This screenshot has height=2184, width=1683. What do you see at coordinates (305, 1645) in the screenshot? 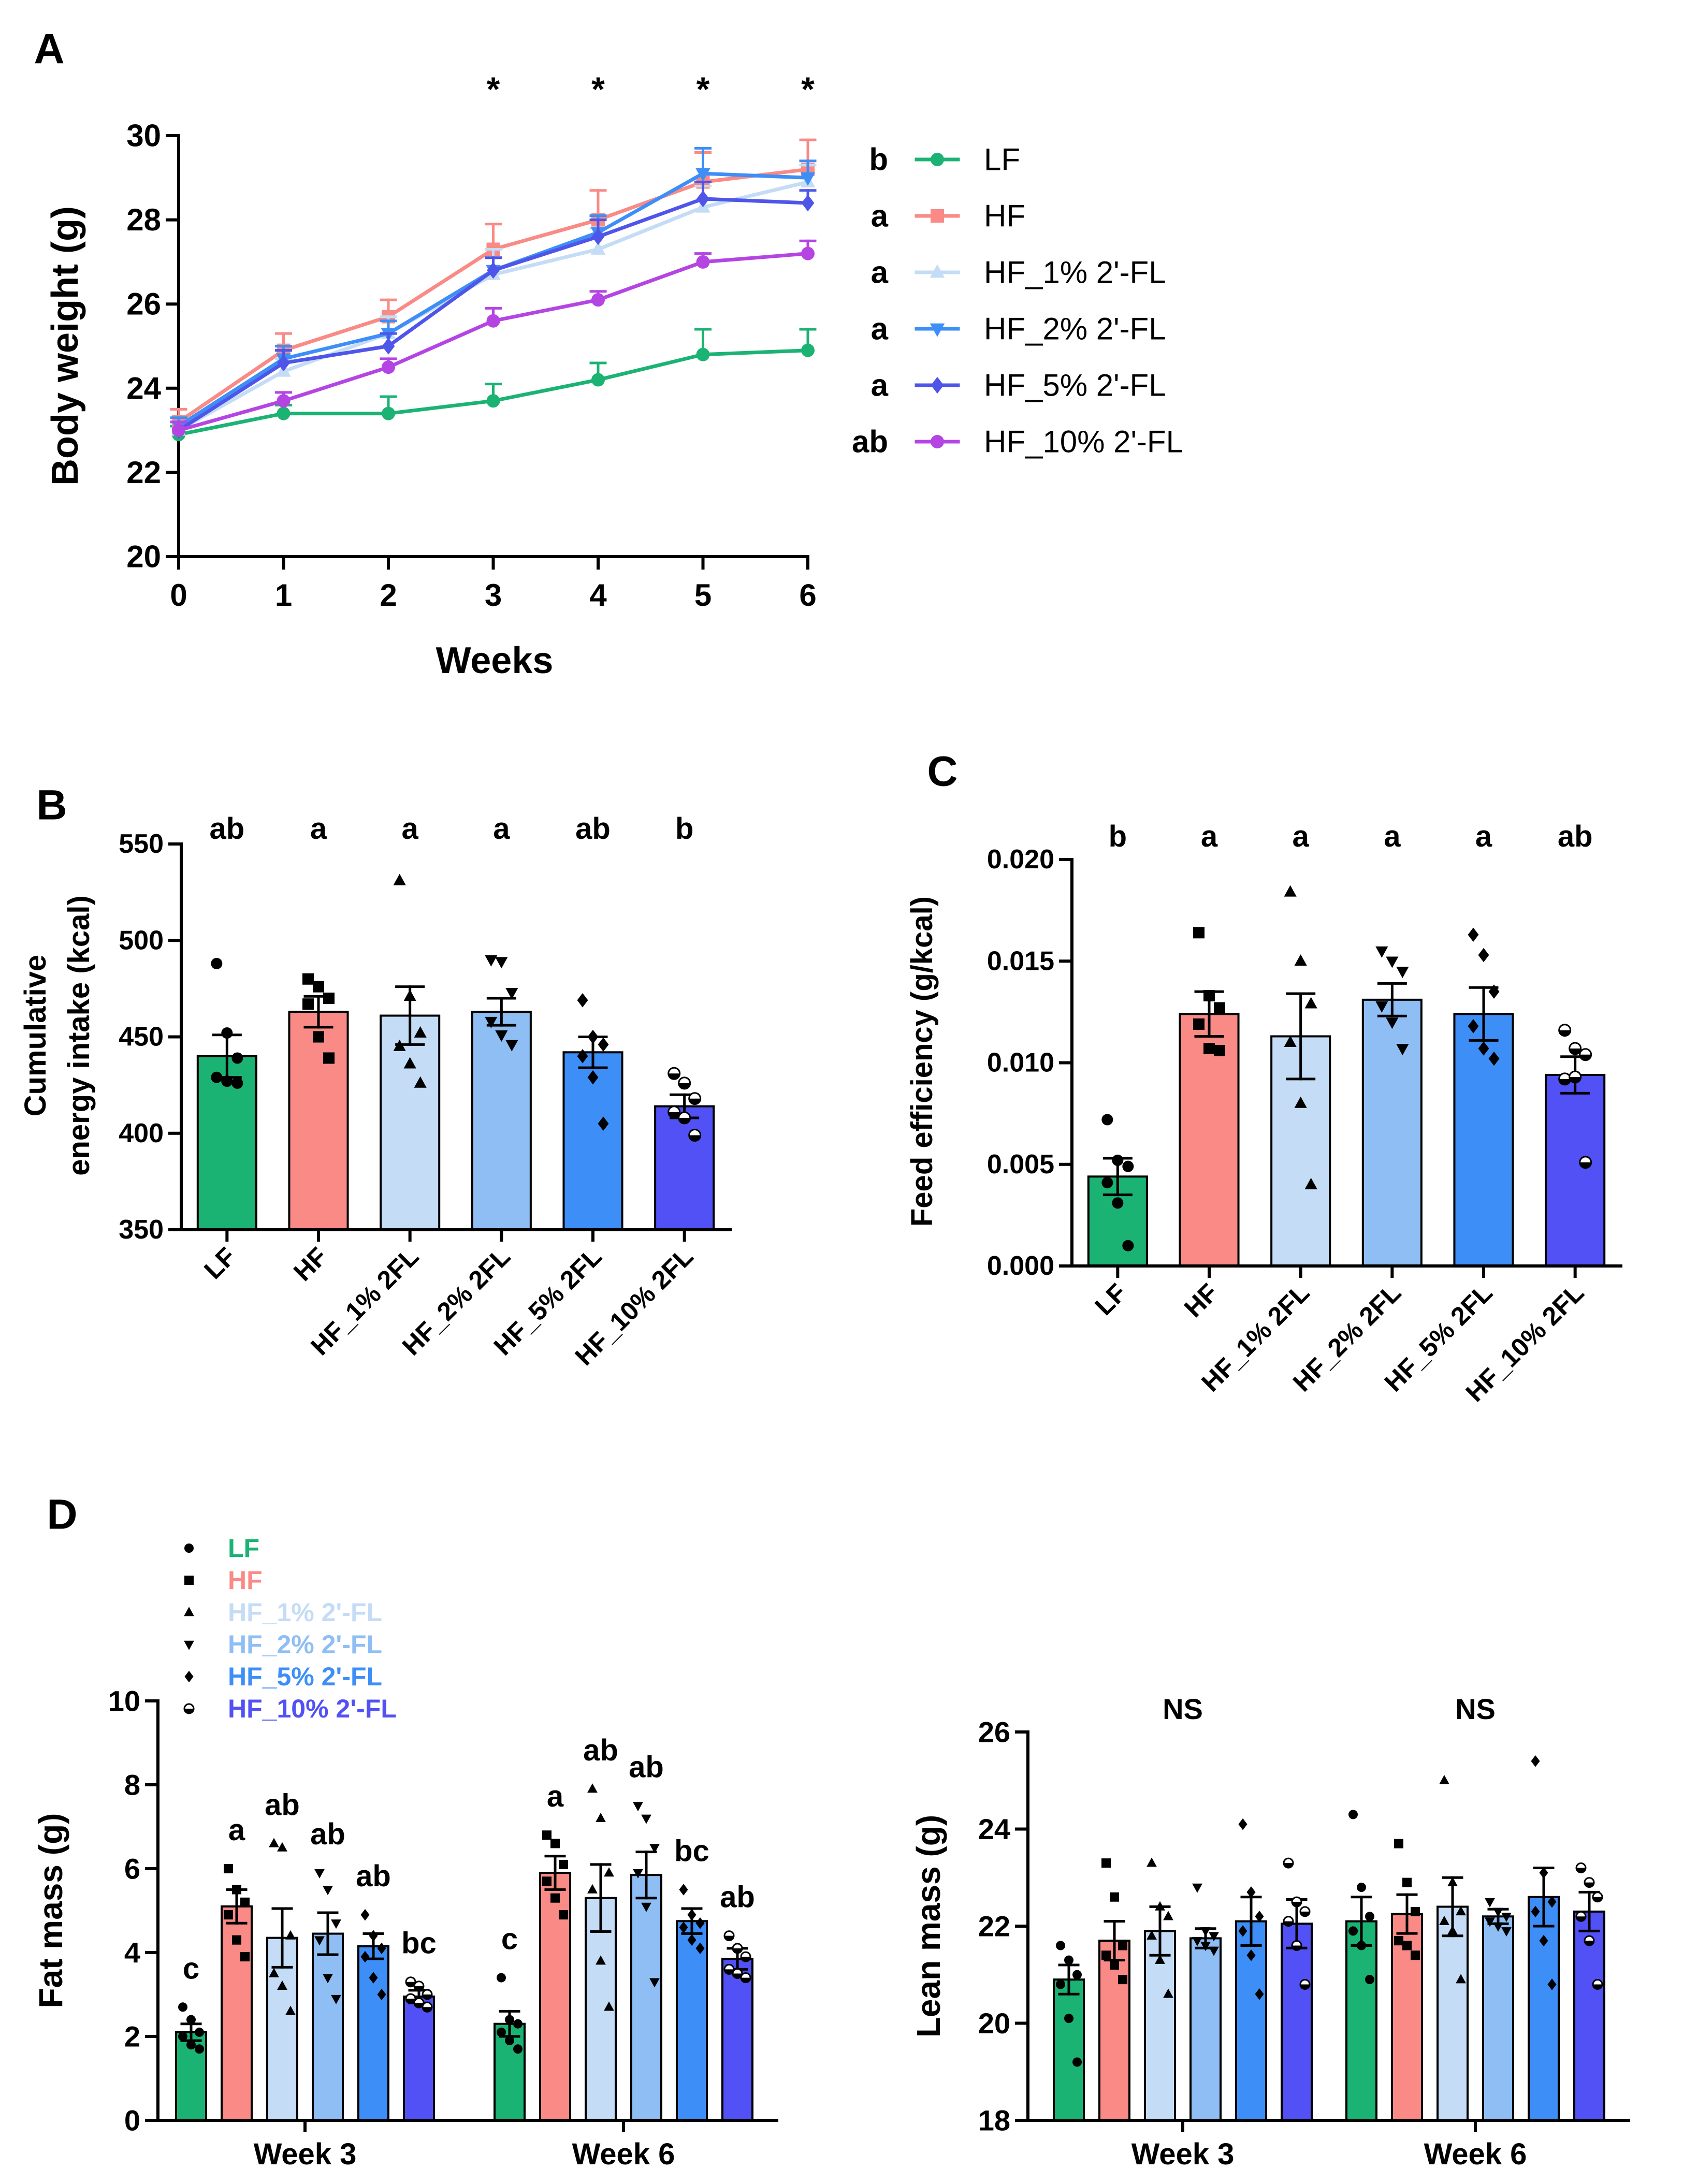
I see `fat-mass-legend-label: HF_2% 2'-FL` at bounding box center [305, 1645].